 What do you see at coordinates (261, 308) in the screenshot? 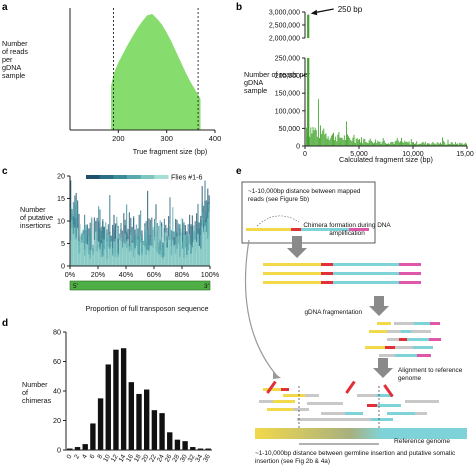
I see `curved-arrow` at bounding box center [261, 308].